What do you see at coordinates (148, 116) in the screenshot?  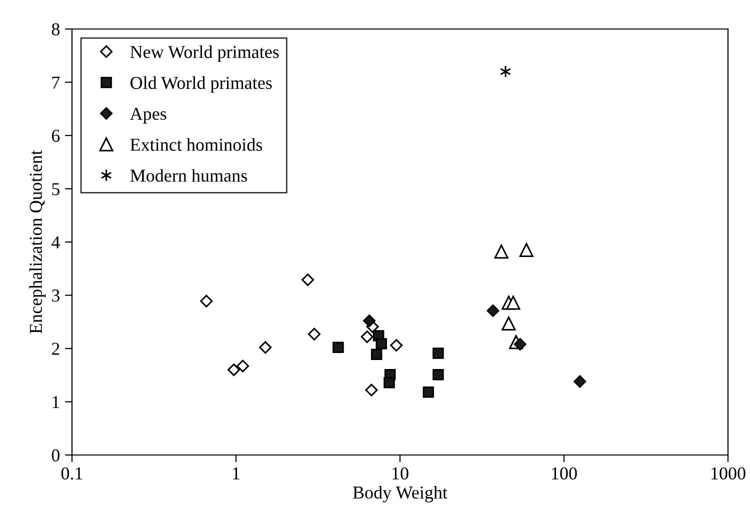 I see `legend-label: Apes` at bounding box center [148, 116].